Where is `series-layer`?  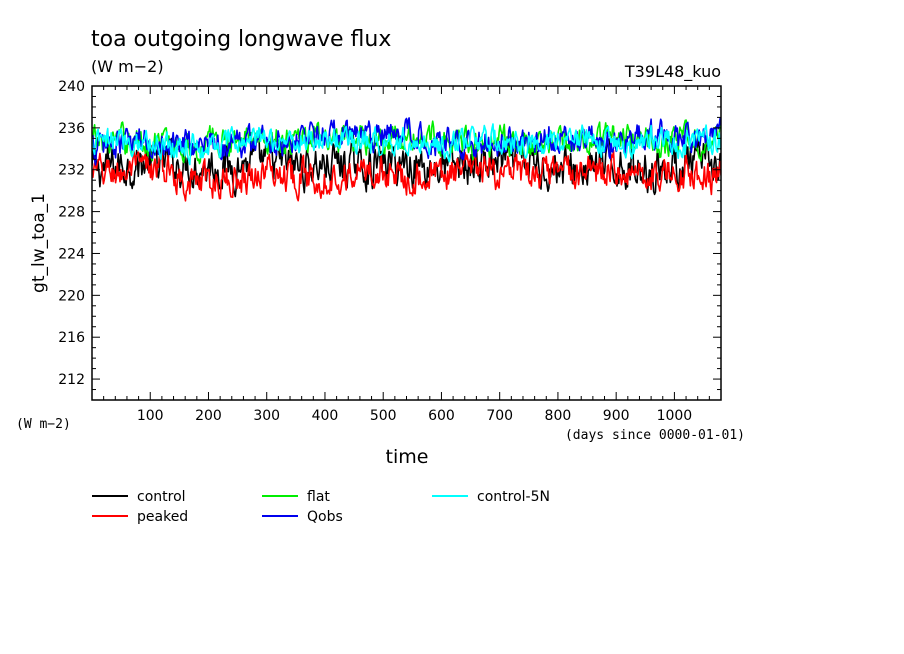 series-layer is located at coordinates (406, 159).